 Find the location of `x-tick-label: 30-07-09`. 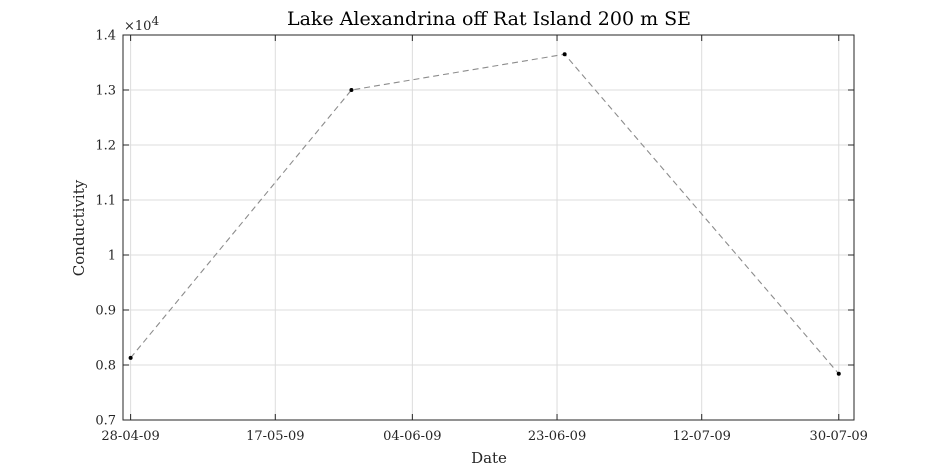

x-tick-label: 30-07-09 is located at coordinates (839, 436).